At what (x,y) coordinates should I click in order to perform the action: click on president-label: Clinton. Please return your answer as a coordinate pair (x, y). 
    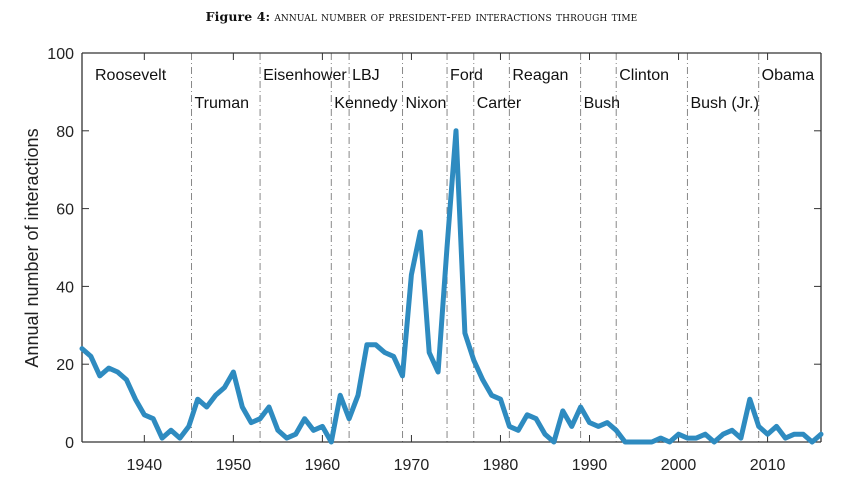
    Looking at the image, I should click on (644, 75).